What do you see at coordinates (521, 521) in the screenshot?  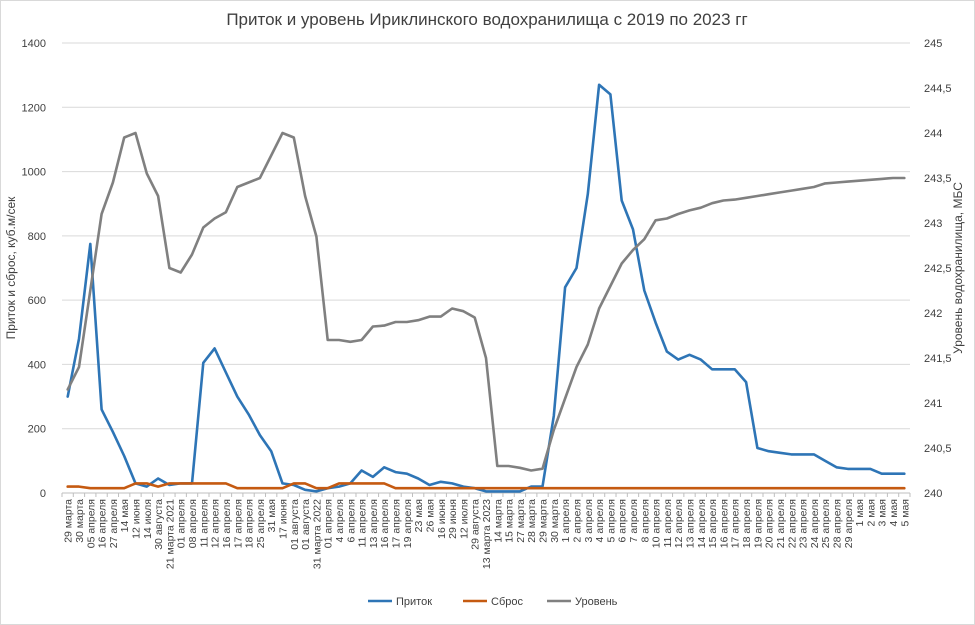 I see `x-tick-label: 27 марта` at bounding box center [521, 521].